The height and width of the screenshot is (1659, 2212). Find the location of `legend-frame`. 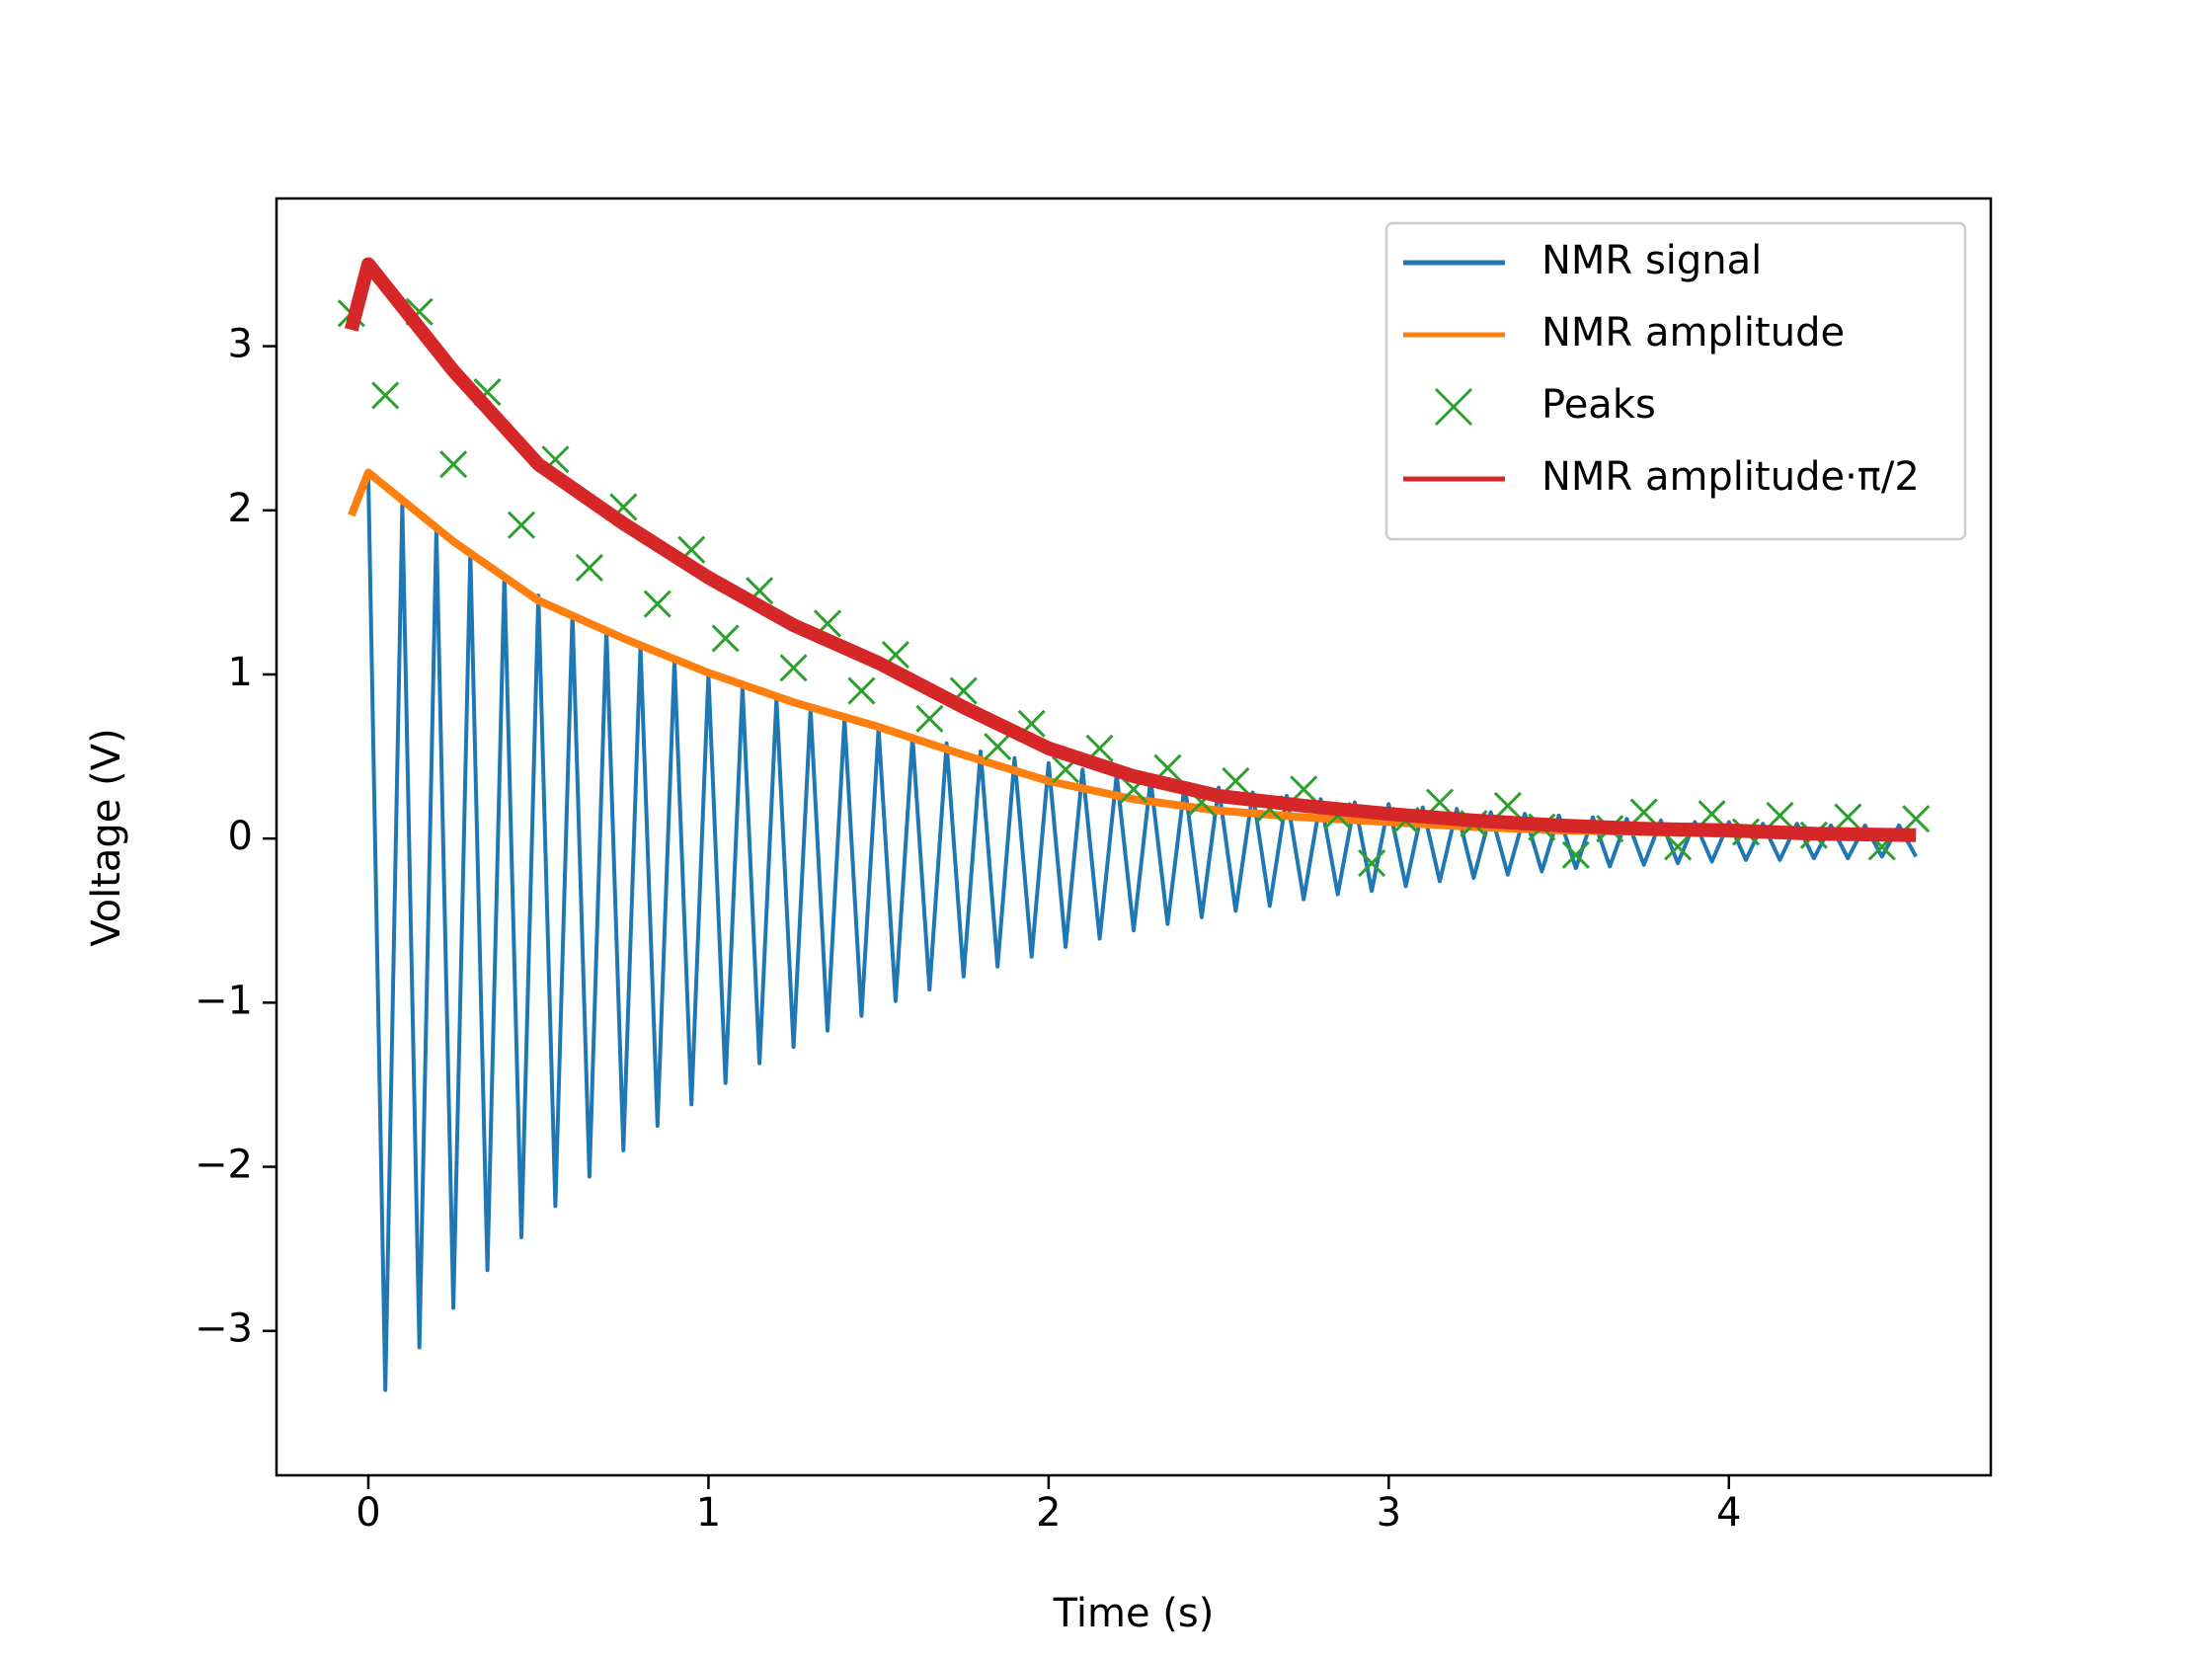

legend-frame is located at coordinates (1676, 381).